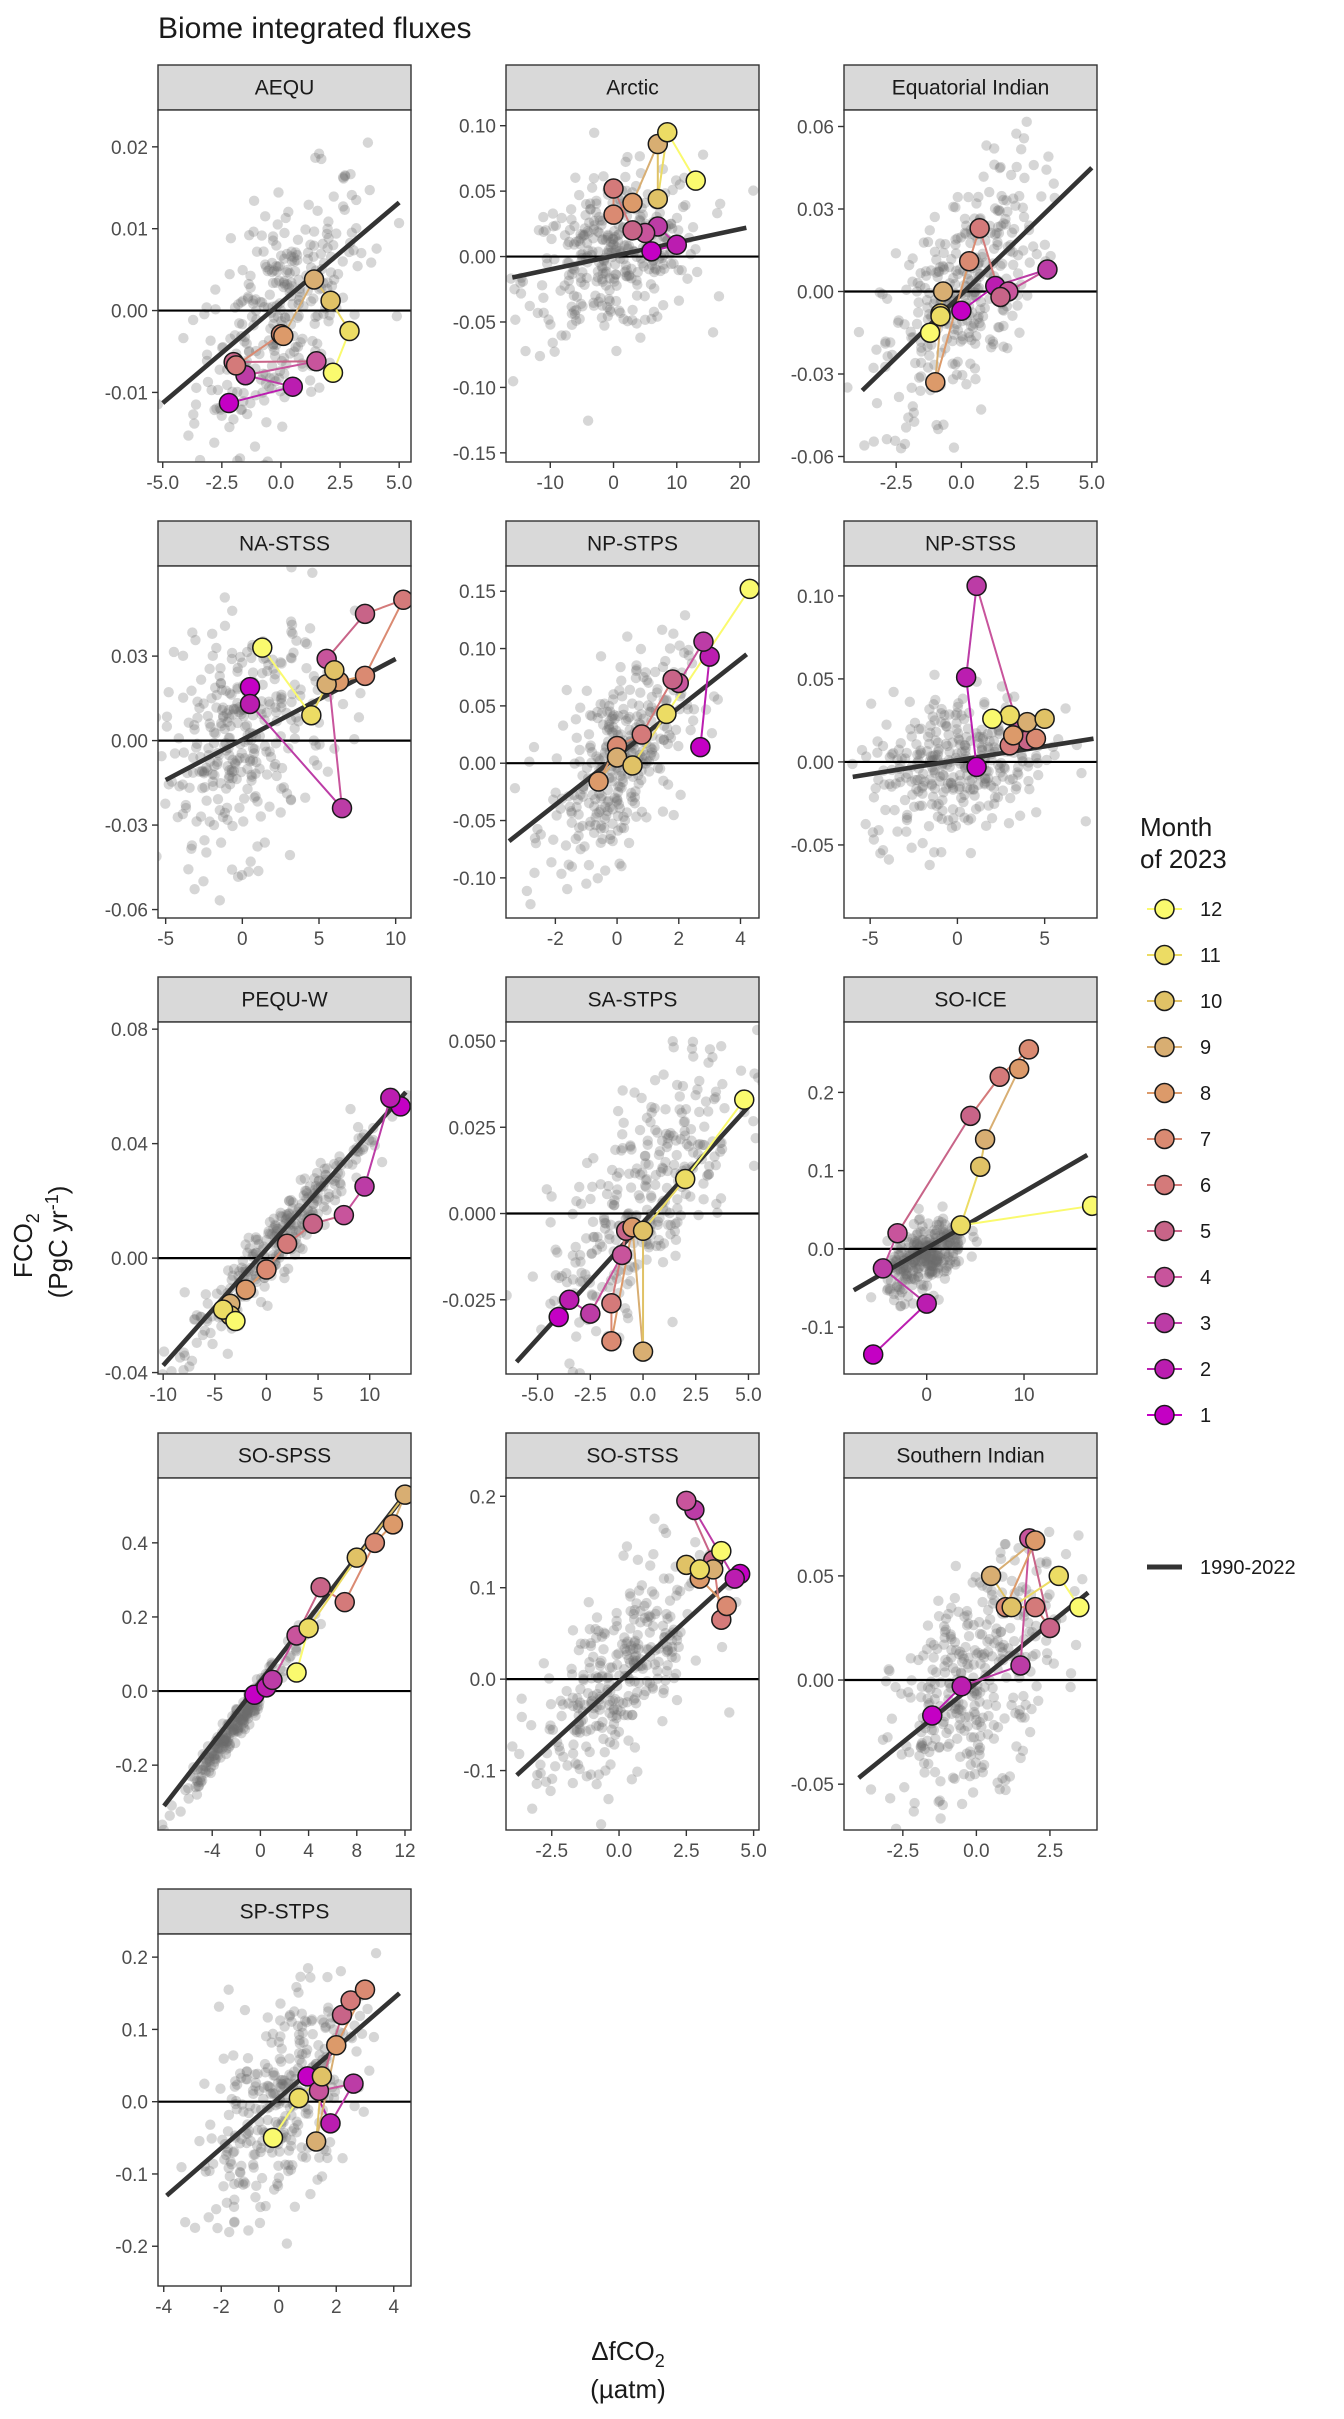  What do you see at coordinates (934, 1174) in the screenshot?
I see `month-path-segment` at bounding box center [934, 1174].